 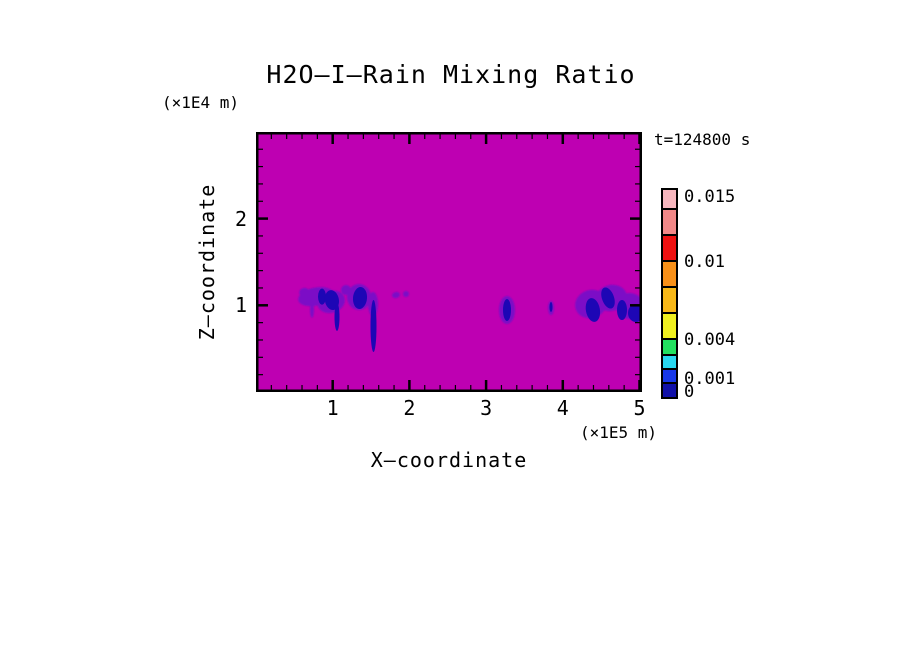 I want to click on z-tick-label: 2, so click(x=241, y=218).